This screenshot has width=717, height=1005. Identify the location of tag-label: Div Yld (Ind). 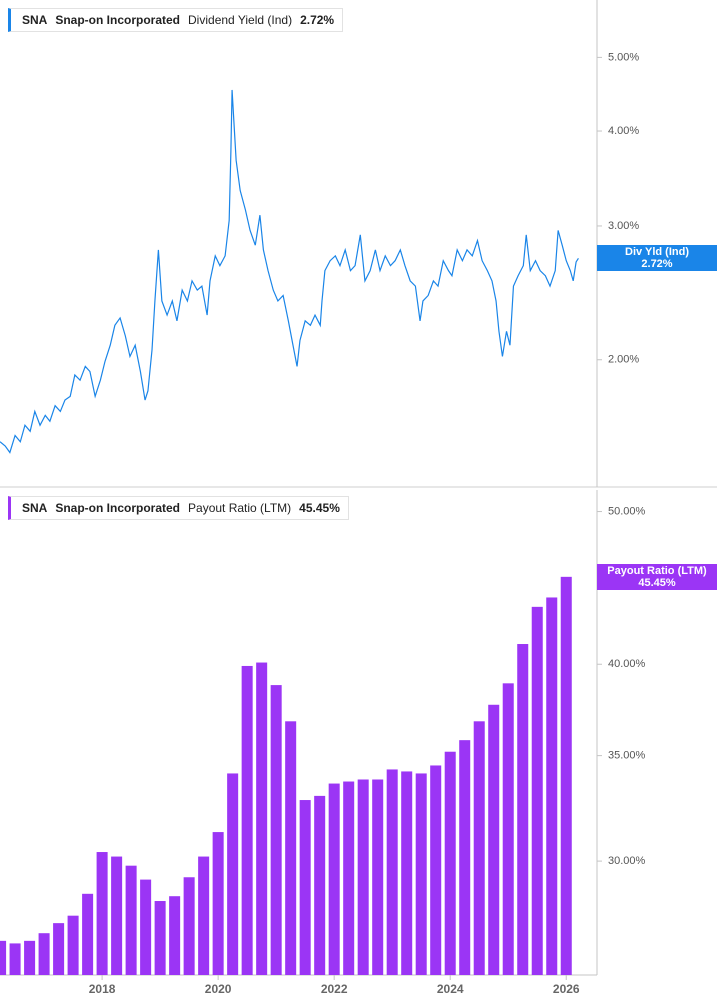
(657, 252).